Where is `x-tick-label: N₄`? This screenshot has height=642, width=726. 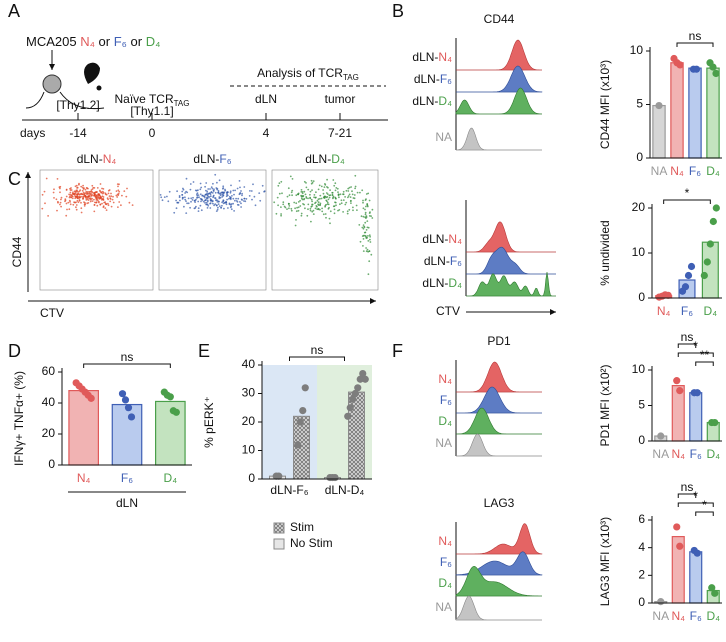
x-tick-label: N₄ is located at coordinates (664, 311).